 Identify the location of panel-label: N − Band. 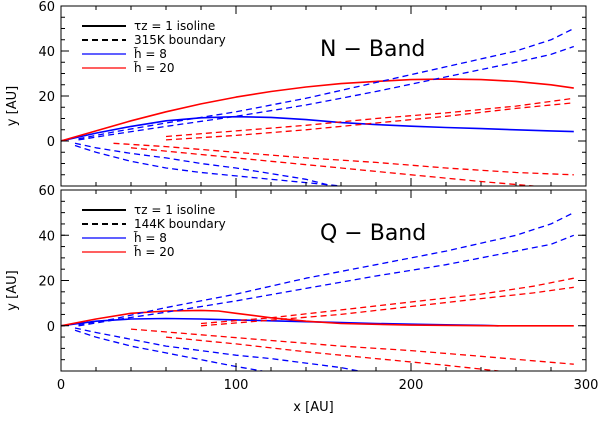
(372, 49).